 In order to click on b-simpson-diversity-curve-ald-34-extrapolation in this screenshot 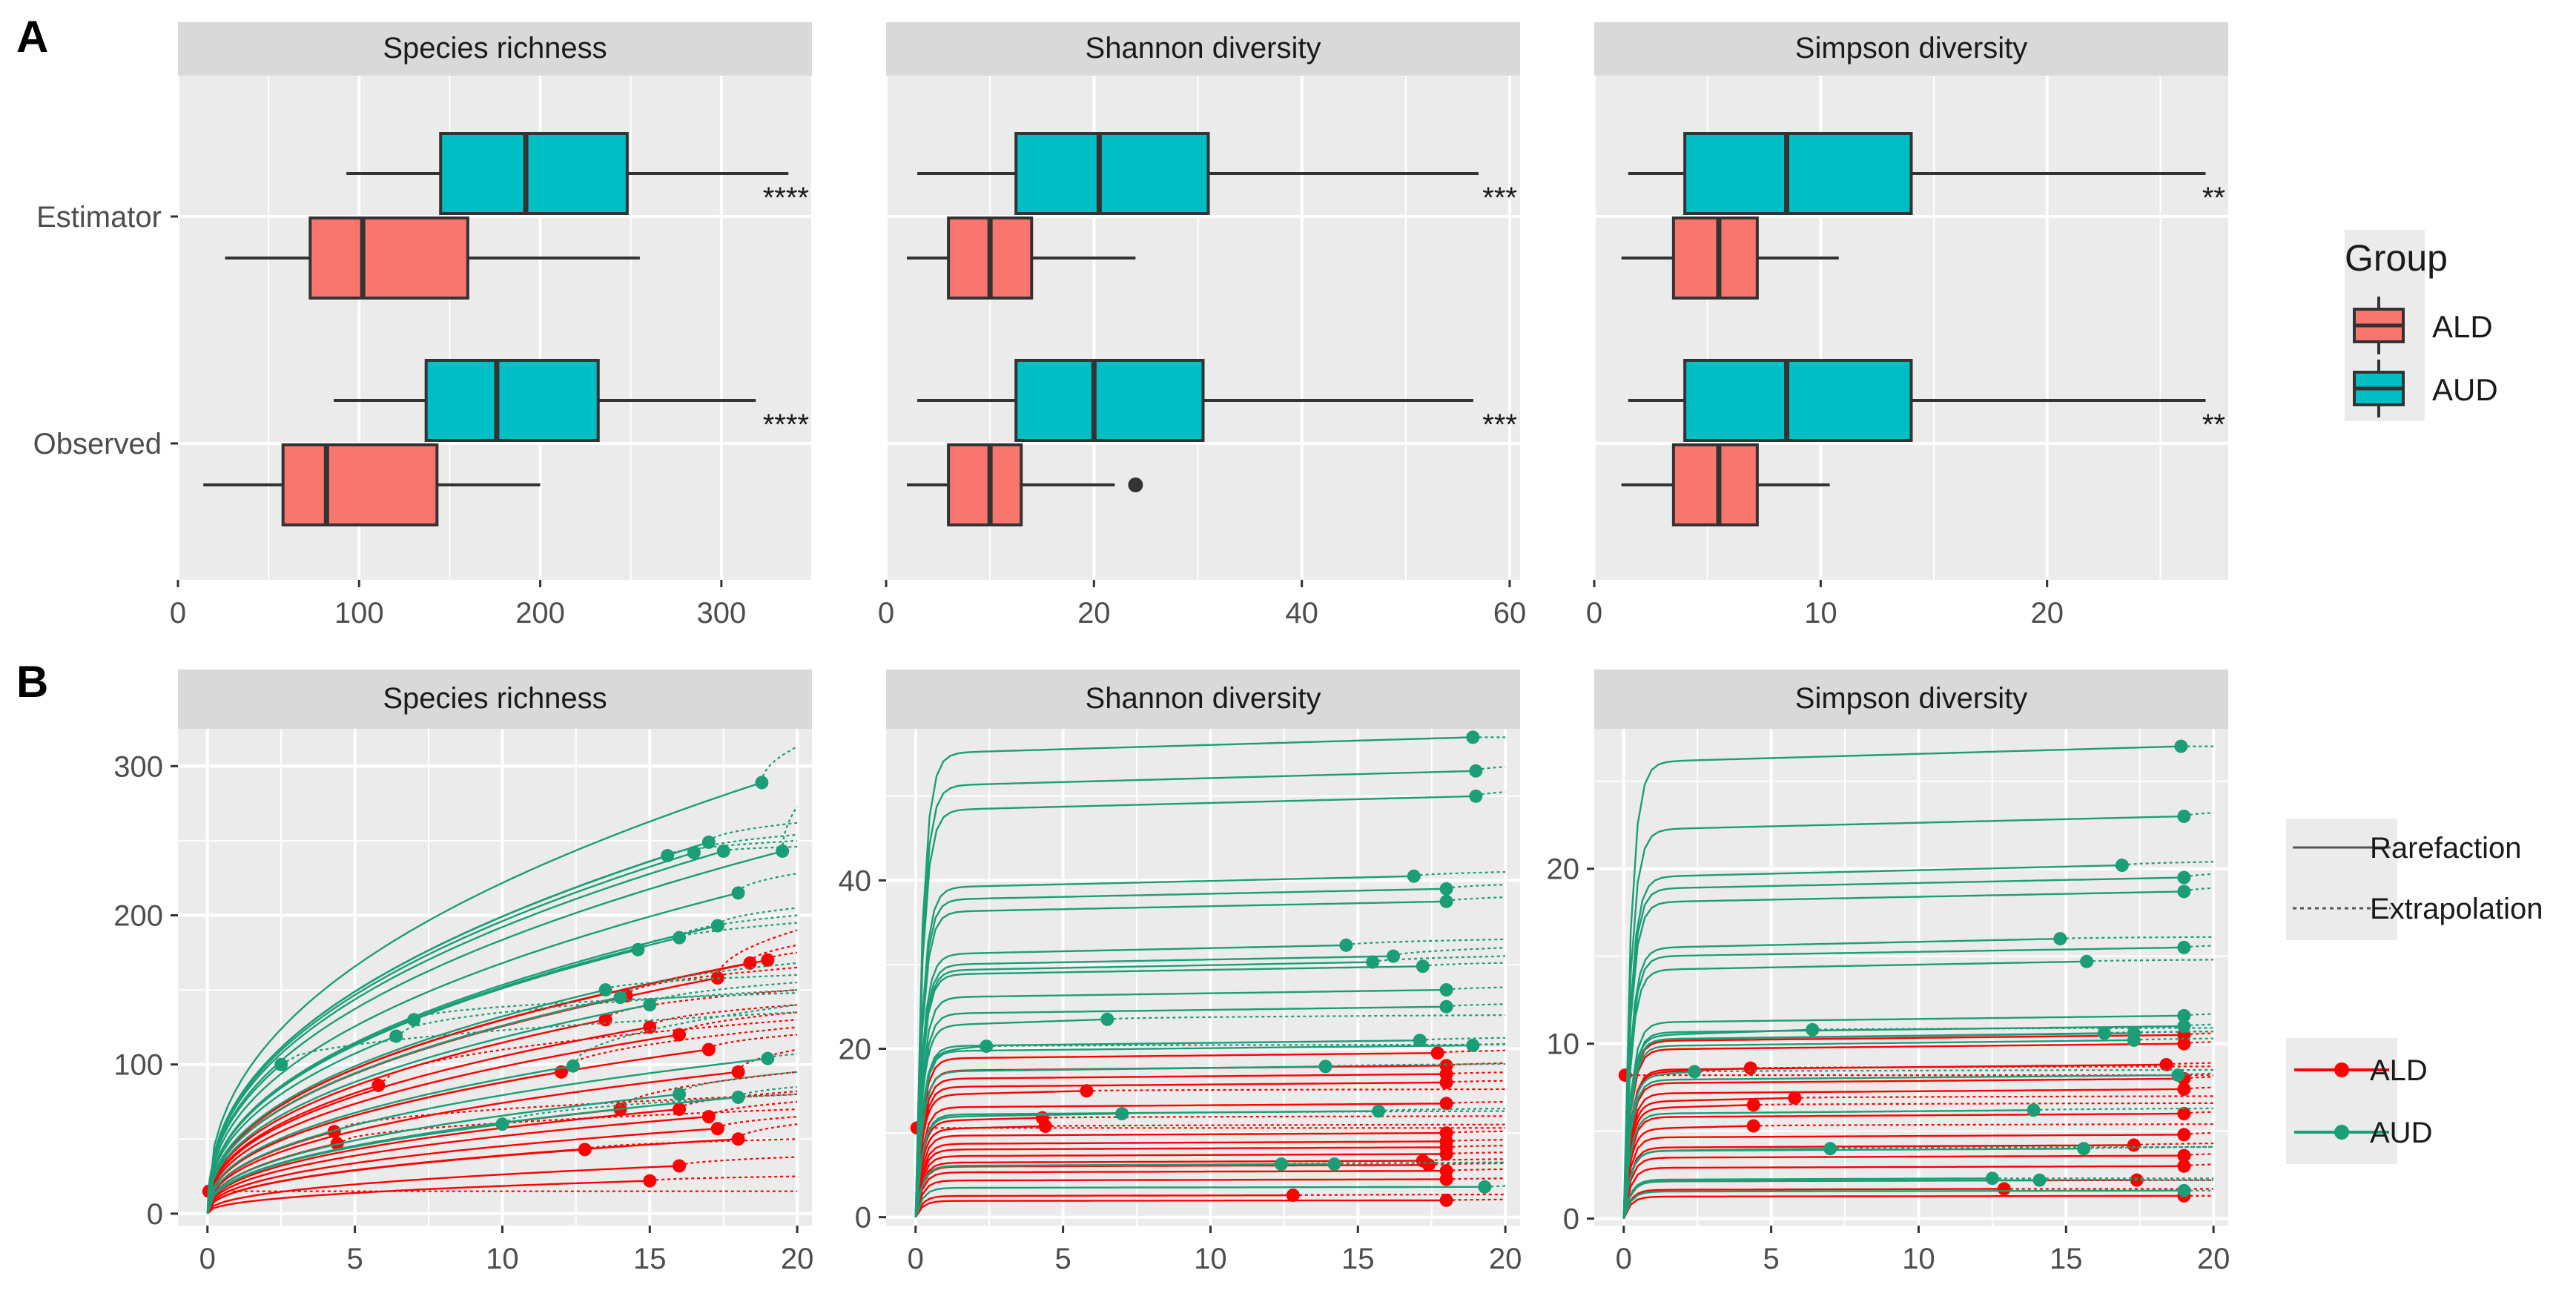, I will do `click(2198, 1155)`.